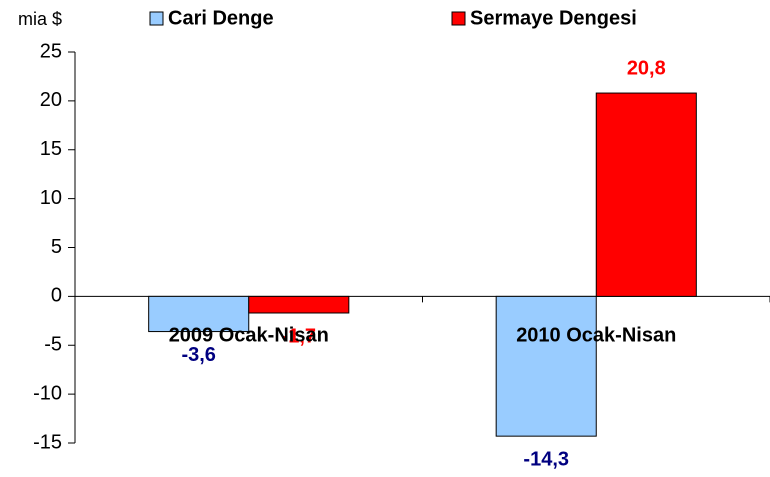 Image resolution: width=770 pixels, height=477 pixels. What do you see at coordinates (299, 336) in the screenshot?
I see `value-label: -1,7` at bounding box center [299, 336].